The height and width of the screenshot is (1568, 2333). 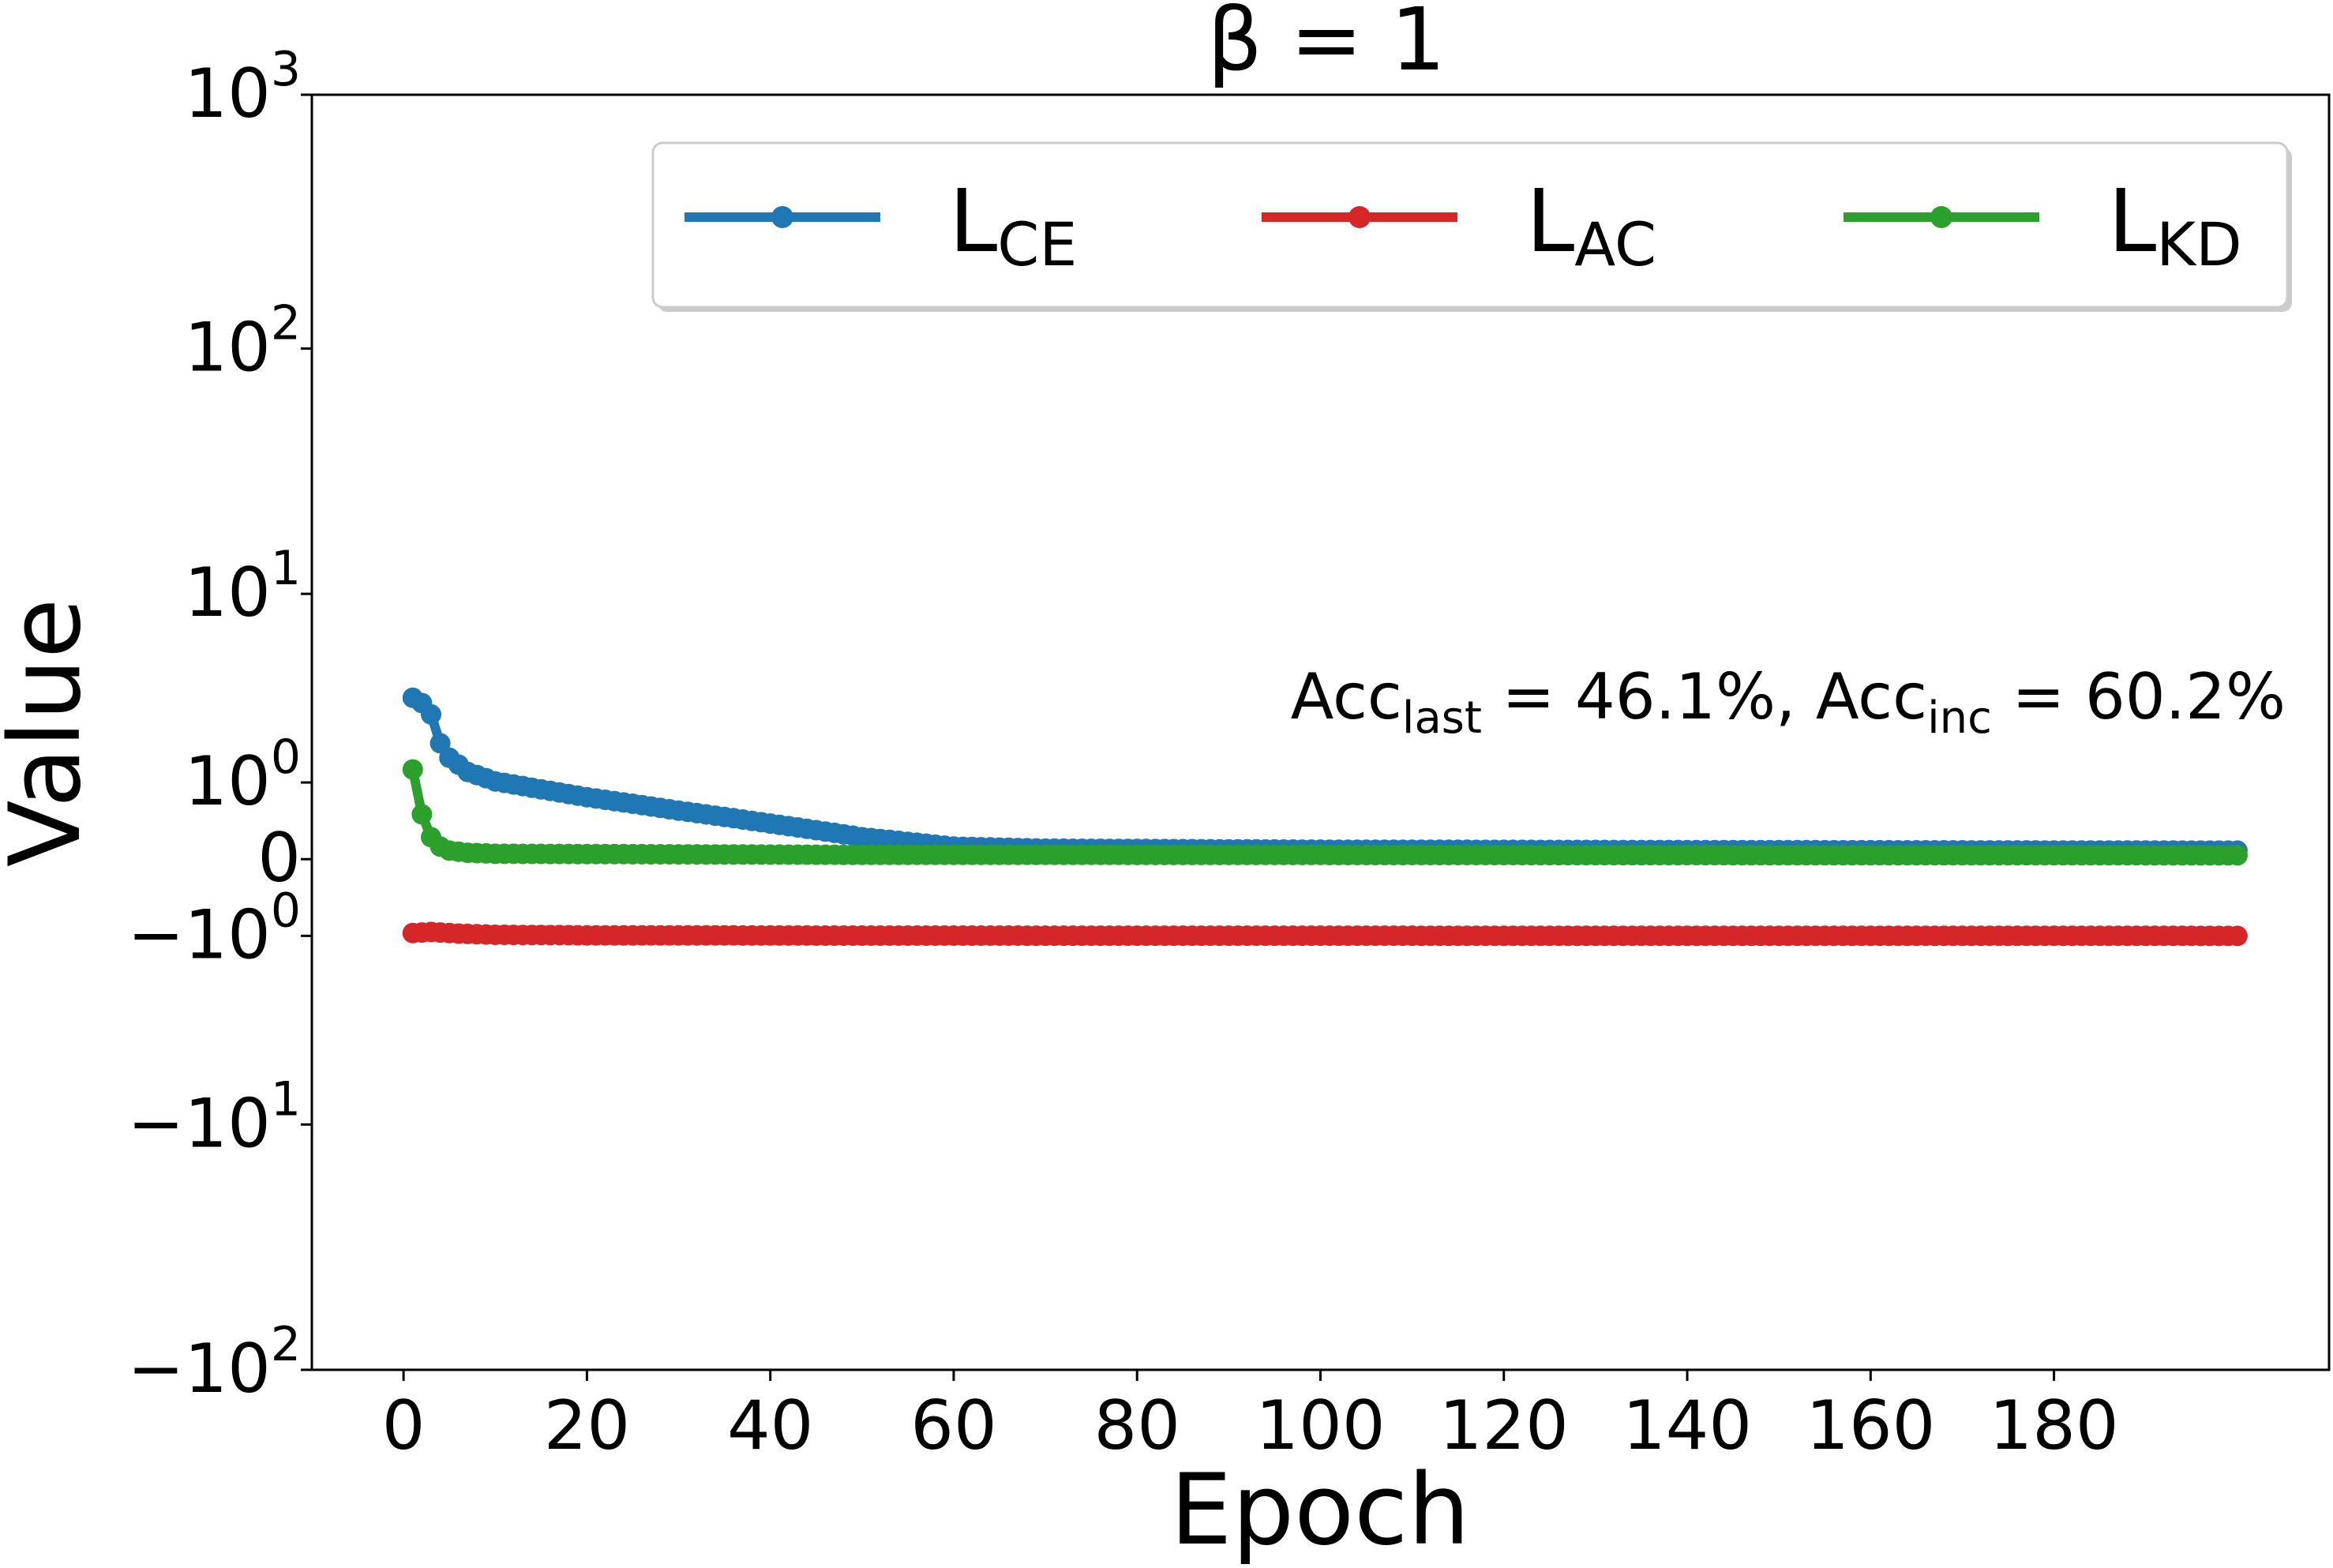 What do you see at coordinates (770, 1425) in the screenshot?
I see `x-tick-label: 40` at bounding box center [770, 1425].